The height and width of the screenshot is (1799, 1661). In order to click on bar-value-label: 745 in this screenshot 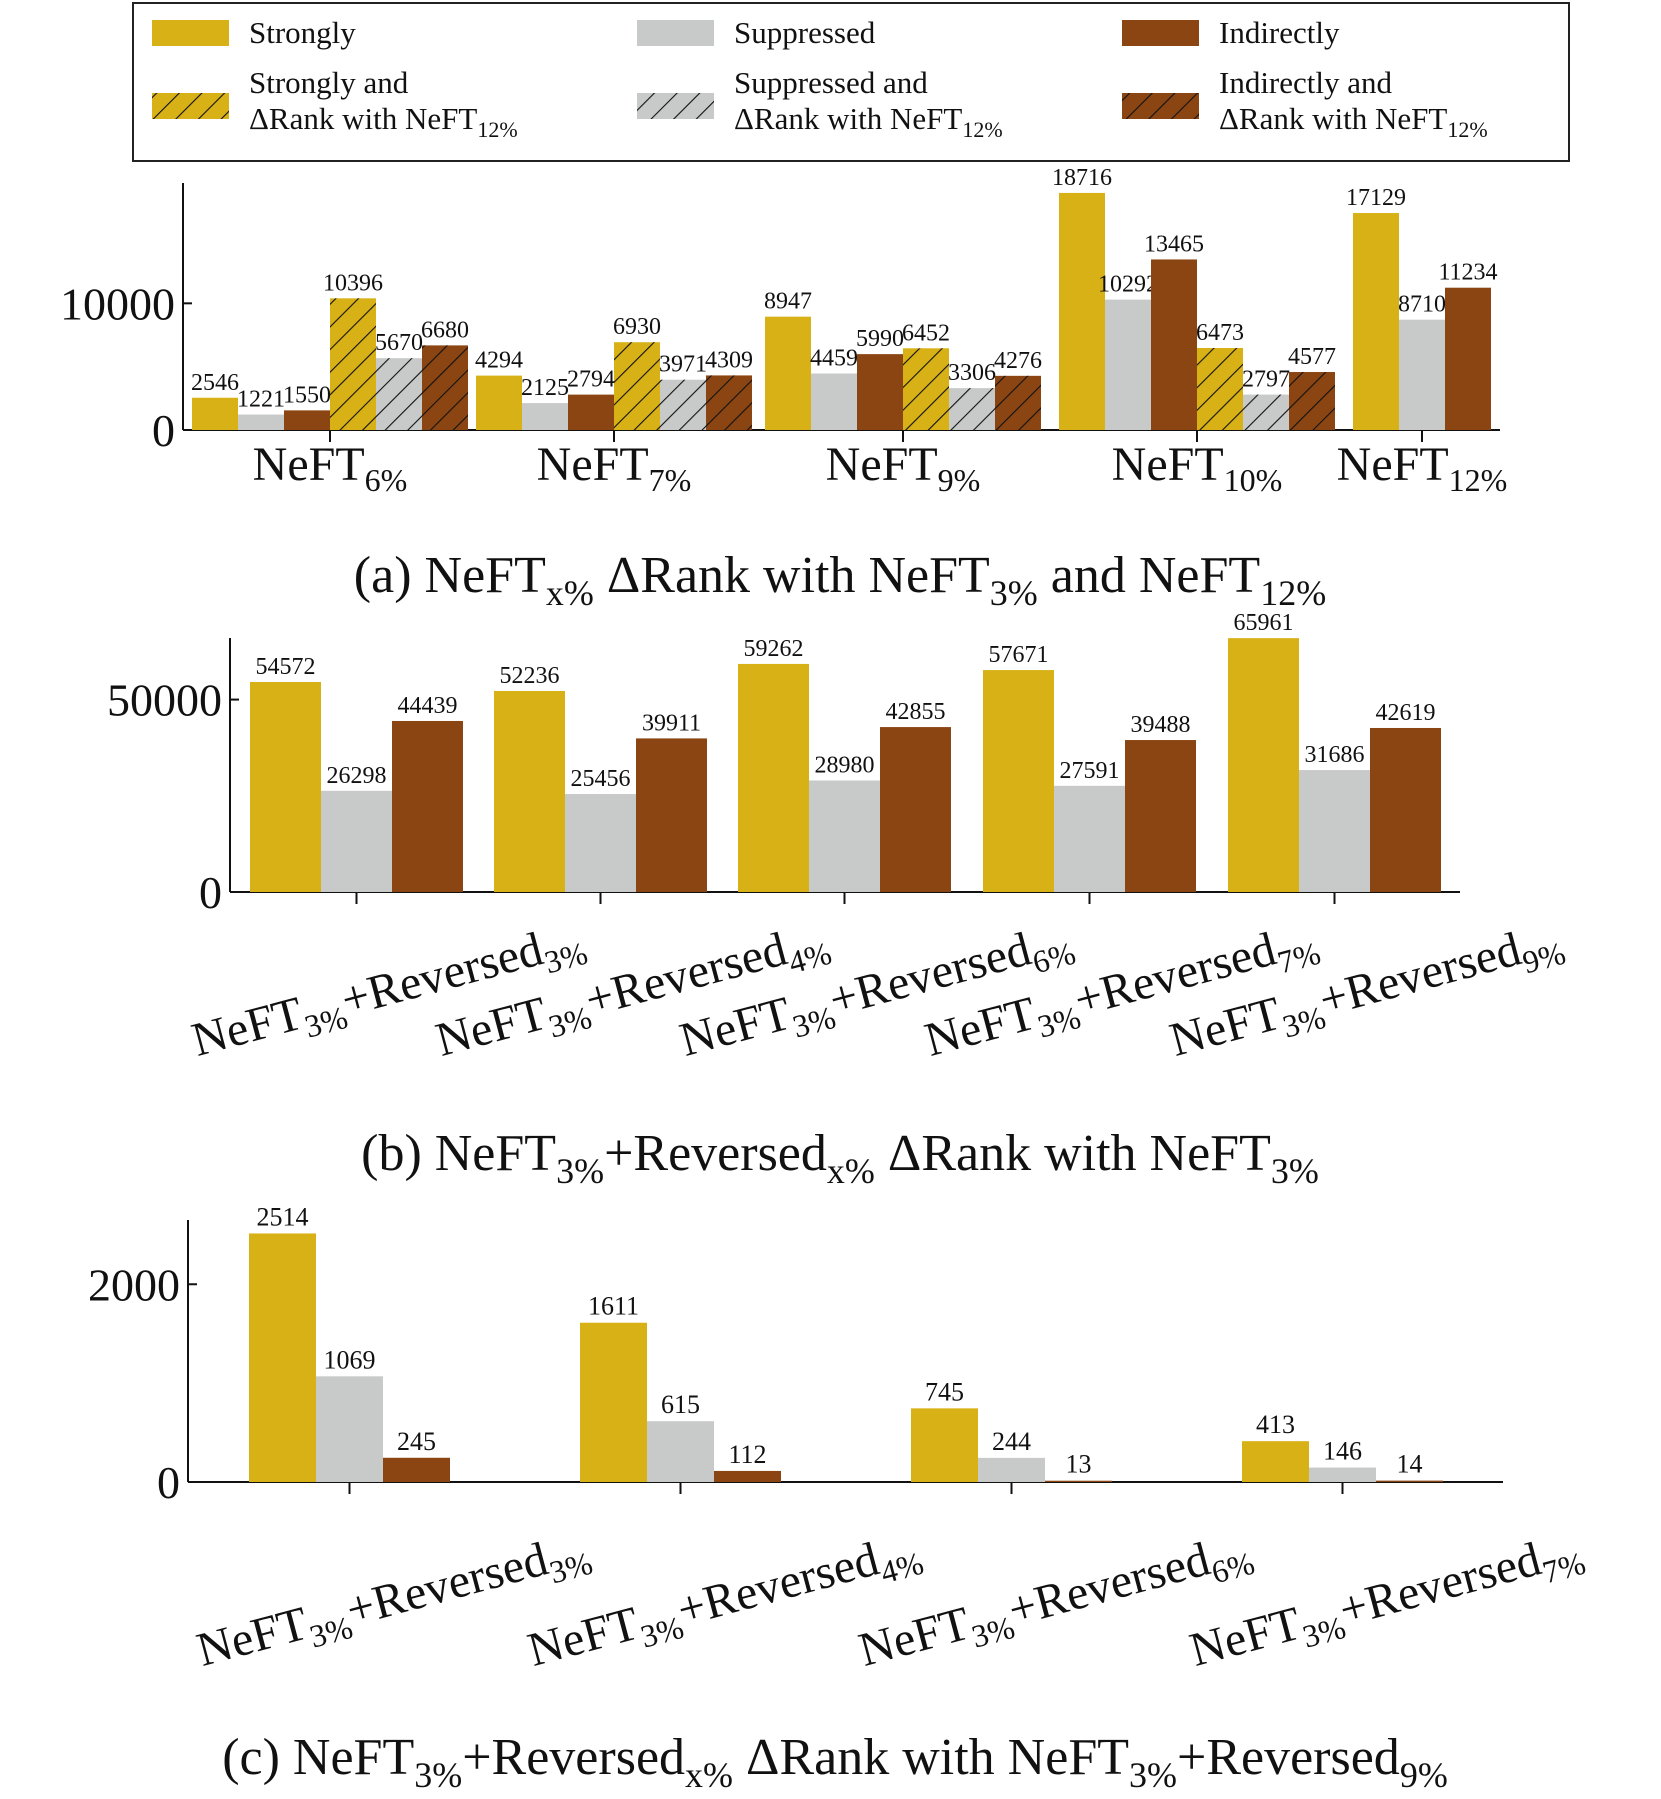, I will do `click(944, 1391)`.